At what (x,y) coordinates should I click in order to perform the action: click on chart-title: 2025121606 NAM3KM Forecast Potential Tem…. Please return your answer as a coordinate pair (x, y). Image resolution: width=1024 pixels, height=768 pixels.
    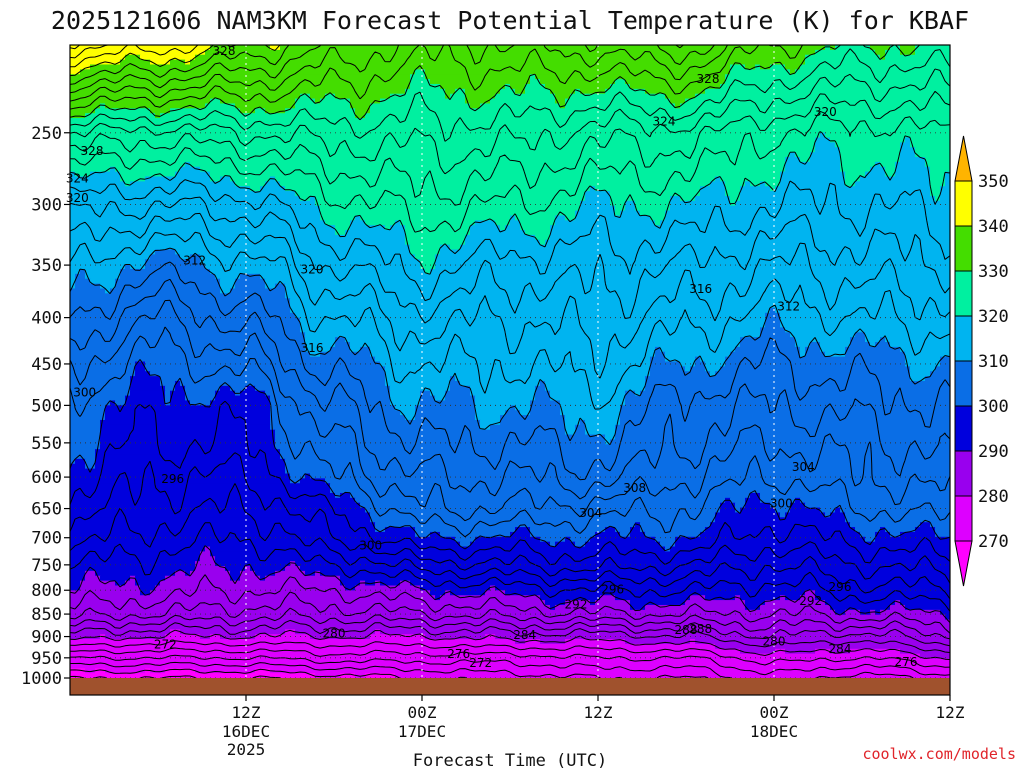
    Looking at the image, I should click on (510, 20).